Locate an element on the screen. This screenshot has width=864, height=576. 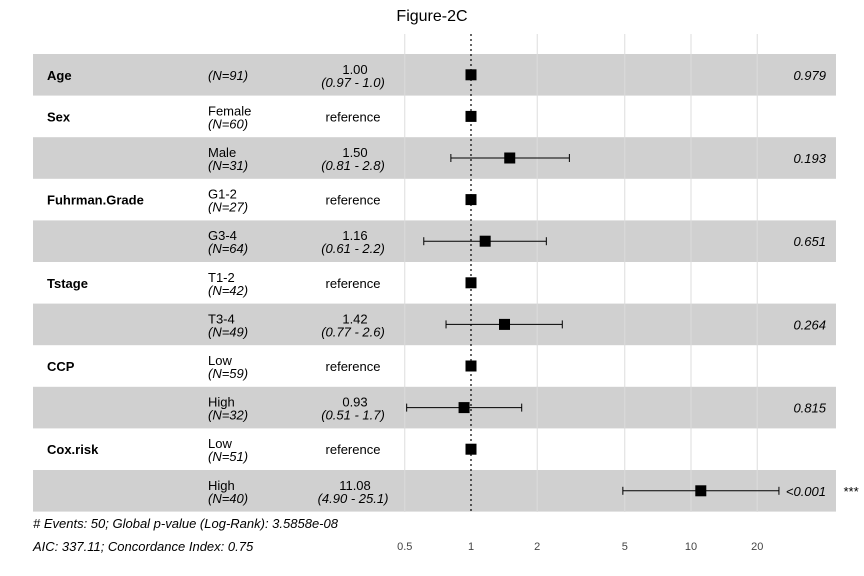
variable-label: Sex is located at coordinates (59, 116).